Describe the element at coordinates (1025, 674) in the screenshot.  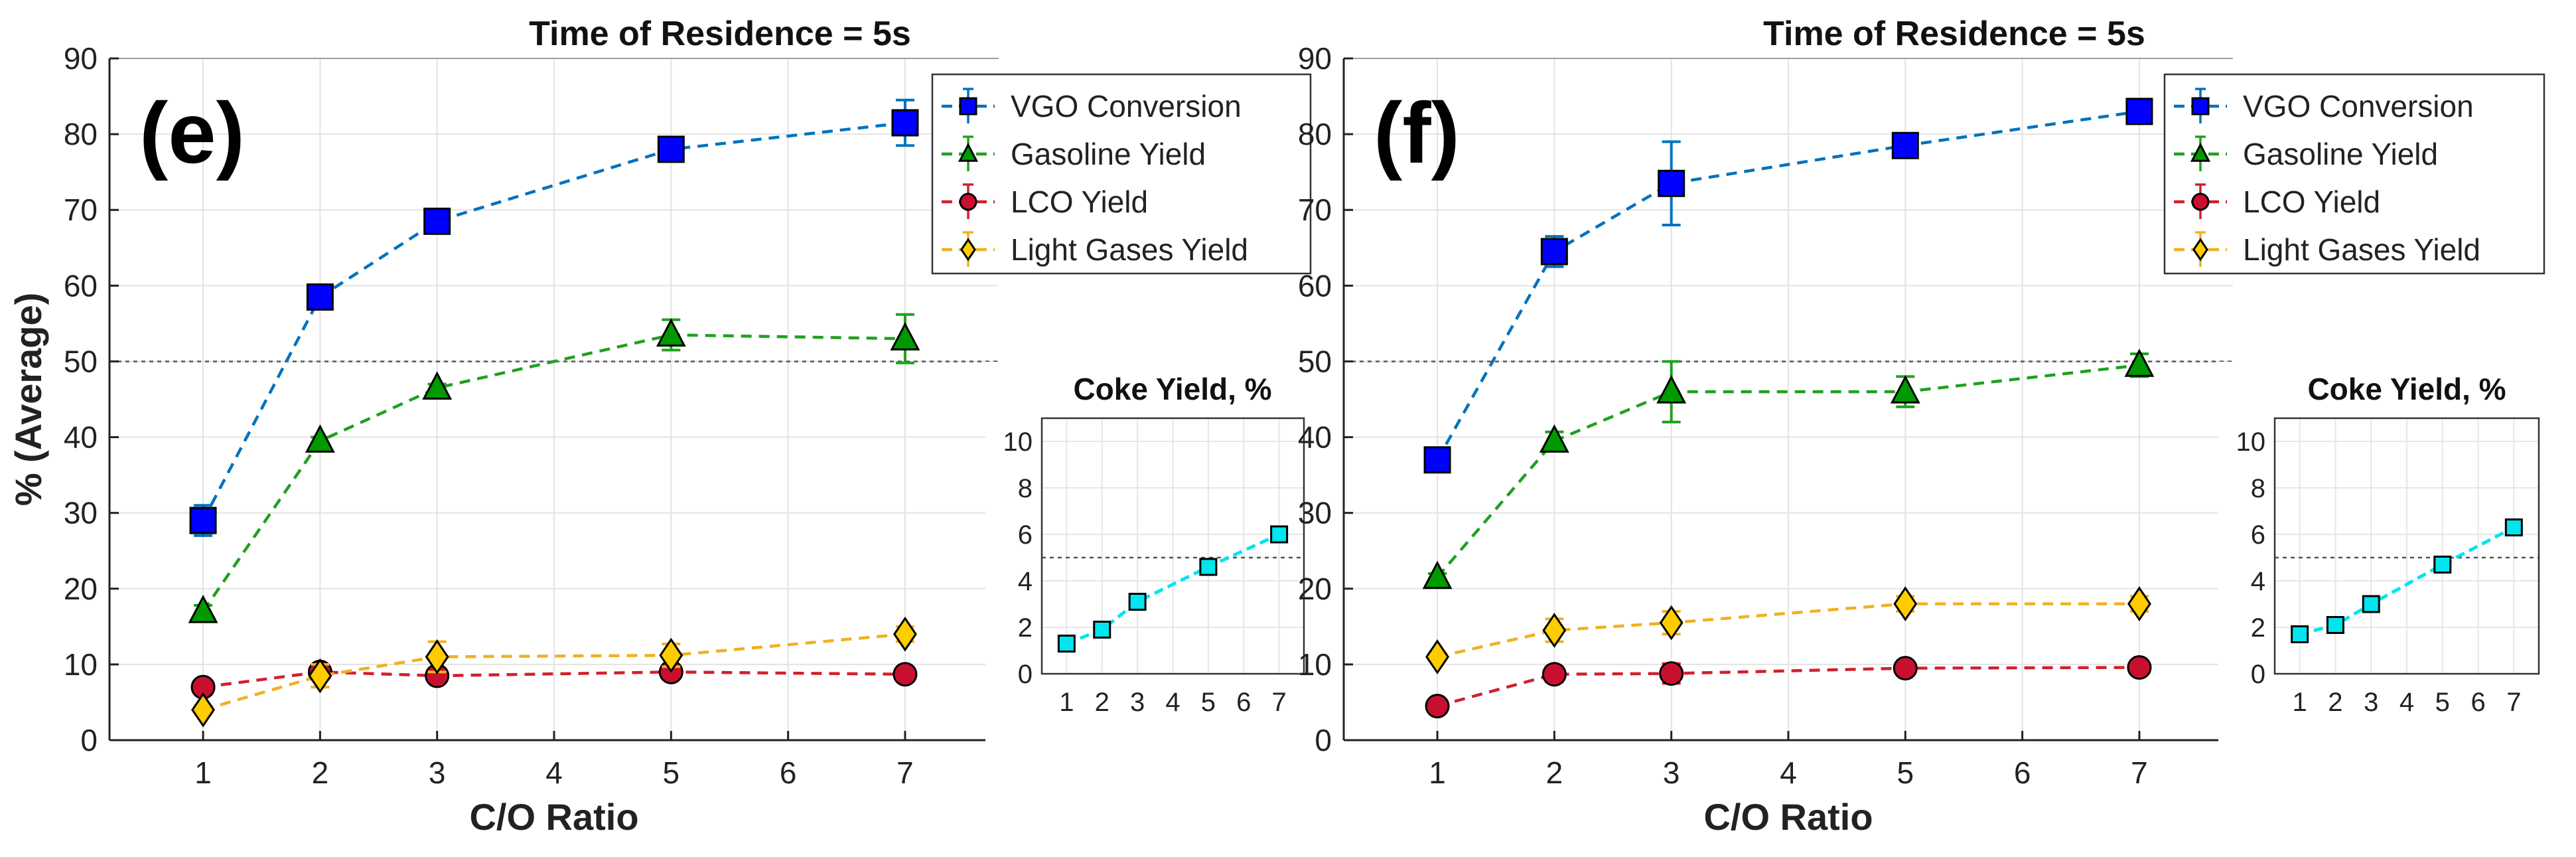
I see `inset-y-tick-label: 0` at that location.